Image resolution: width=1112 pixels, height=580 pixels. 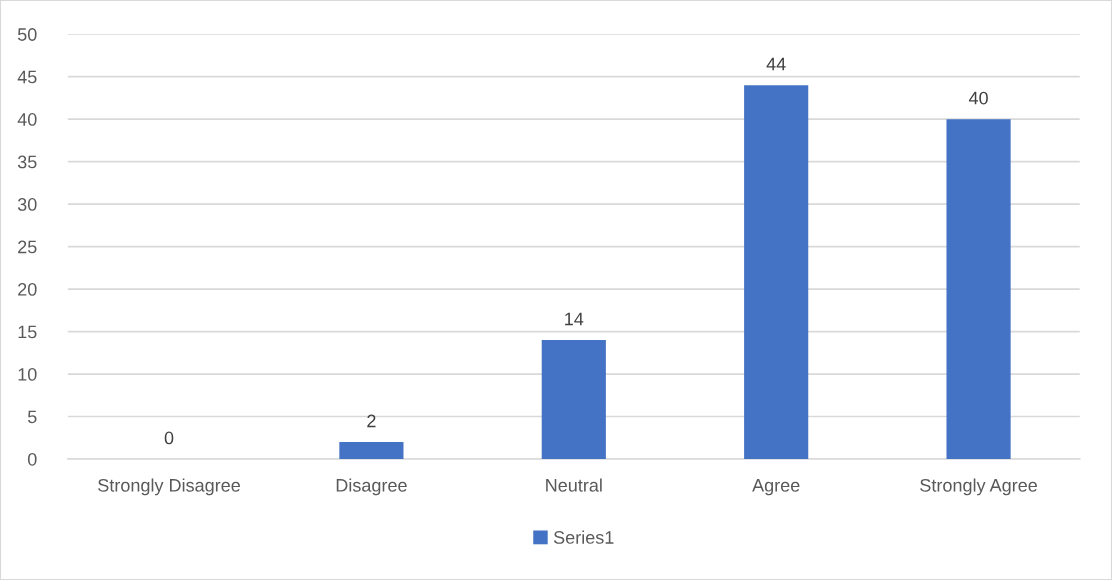 What do you see at coordinates (371, 421) in the screenshot?
I see `data-label: 2` at bounding box center [371, 421].